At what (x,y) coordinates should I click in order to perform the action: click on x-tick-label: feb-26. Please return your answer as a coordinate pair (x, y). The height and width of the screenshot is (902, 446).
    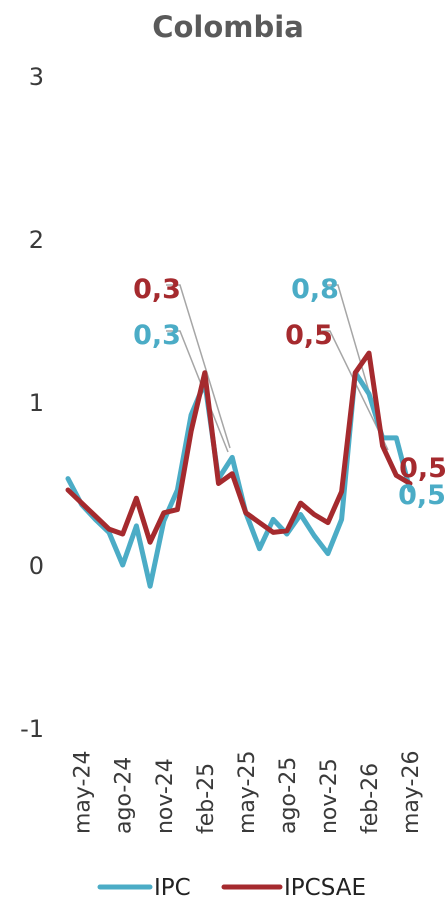
    Looking at the image, I should click on (370, 798).